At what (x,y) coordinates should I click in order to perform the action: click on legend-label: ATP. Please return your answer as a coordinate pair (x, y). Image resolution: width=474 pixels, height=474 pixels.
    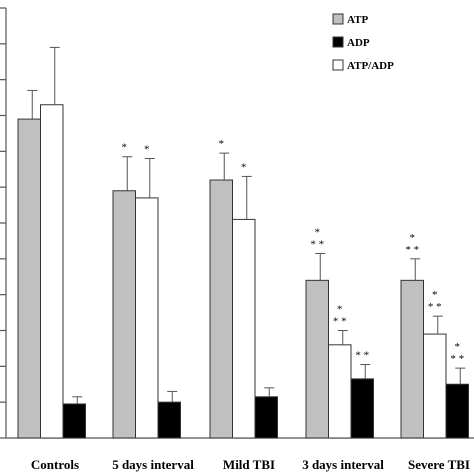
    Looking at the image, I should click on (357, 20).